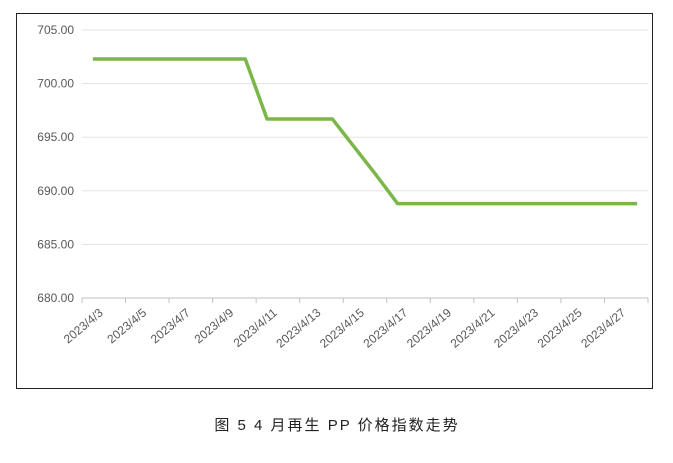 Image resolution: width=673 pixels, height=463 pixels. I want to click on x-tick-label: 2023/4/27, so click(603, 327).